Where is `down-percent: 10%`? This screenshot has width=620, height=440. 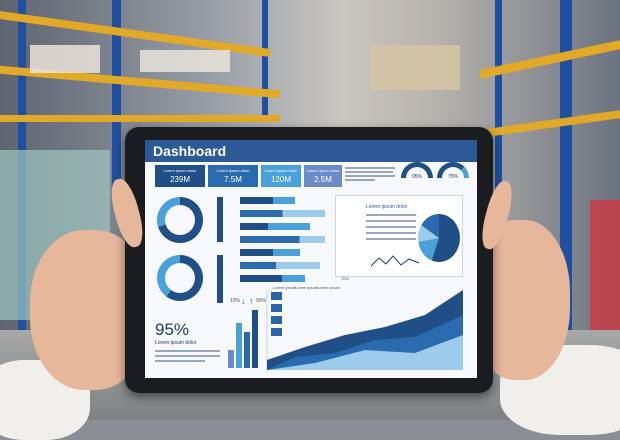 down-percent: 10% is located at coordinates (235, 301).